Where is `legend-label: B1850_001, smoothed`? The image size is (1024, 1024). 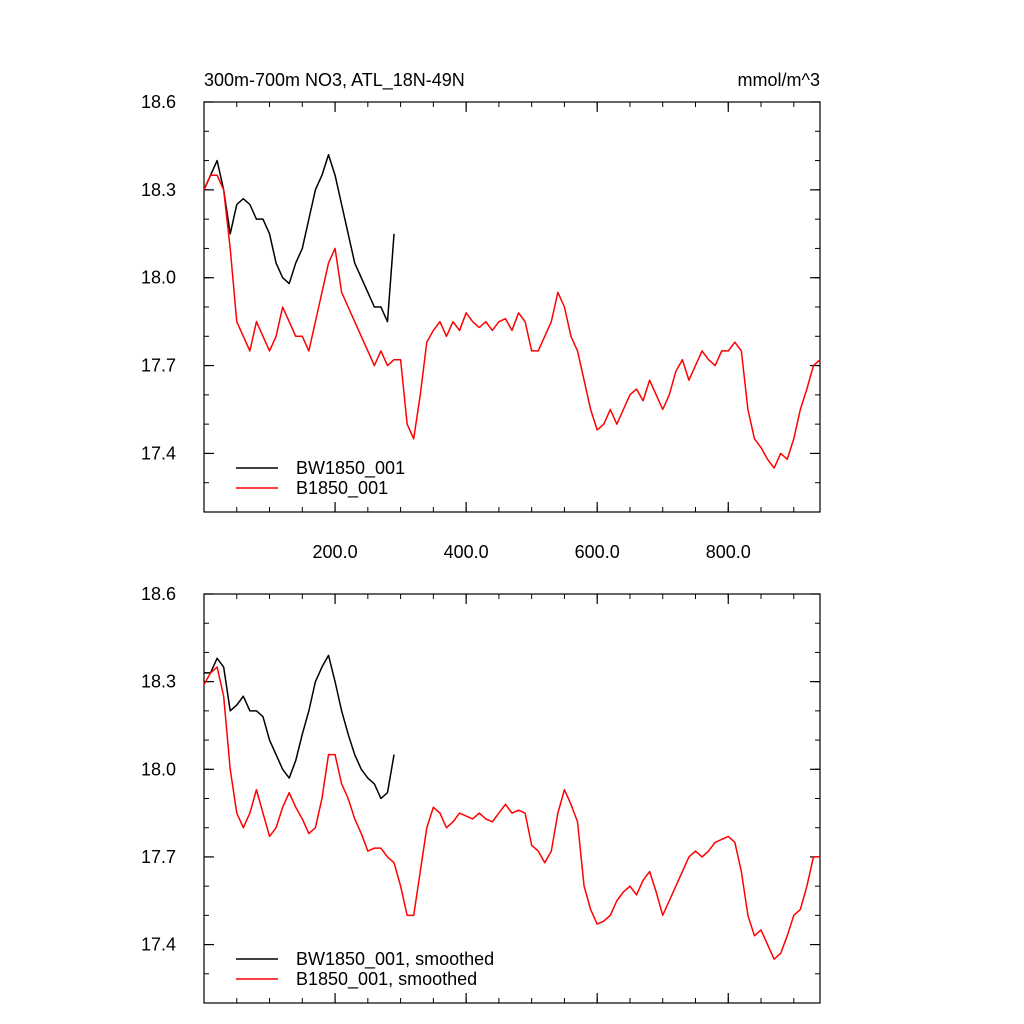 legend-label: B1850_001, smoothed is located at coordinates (386, 979).